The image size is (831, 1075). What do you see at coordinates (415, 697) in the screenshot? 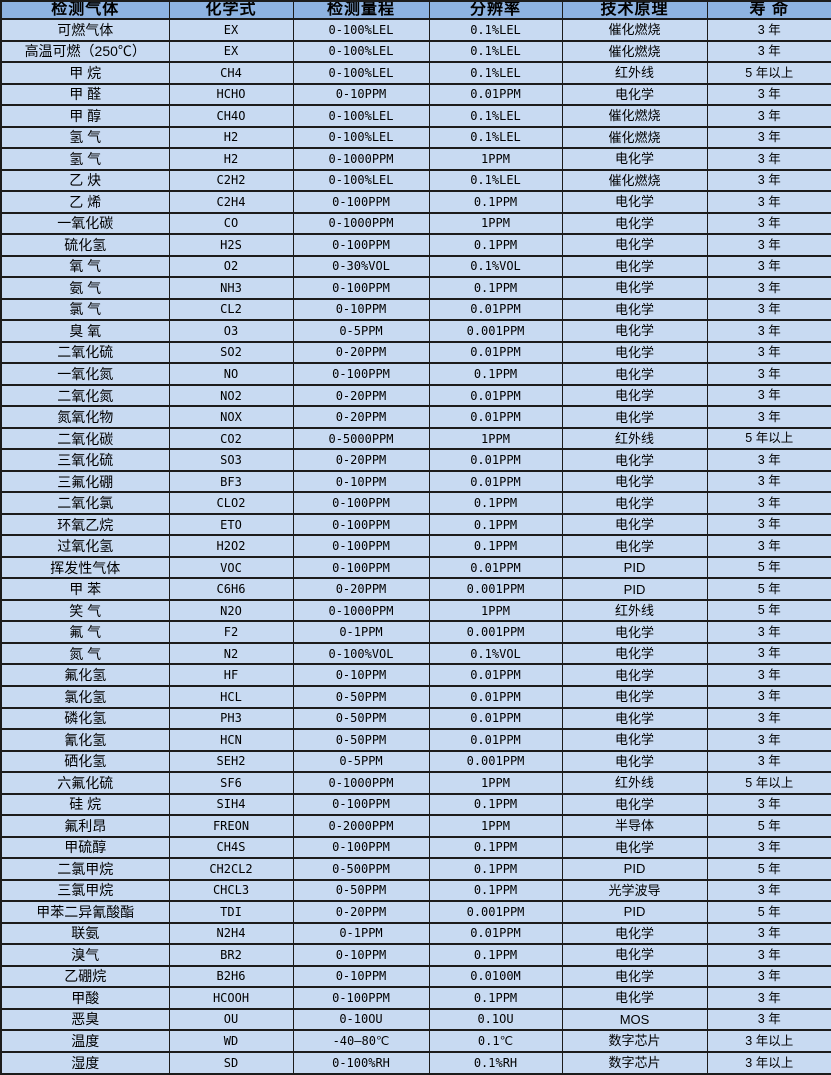
I see `table-row: 氯化氢 HCL 0-50PPM 0.01PPM 电化学 3 年` at bounding box center [415, 697].